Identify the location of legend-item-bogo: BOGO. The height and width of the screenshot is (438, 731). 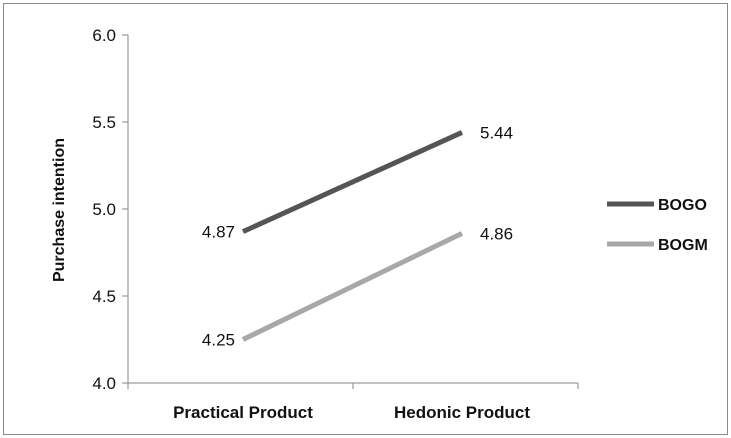
(657, 205).